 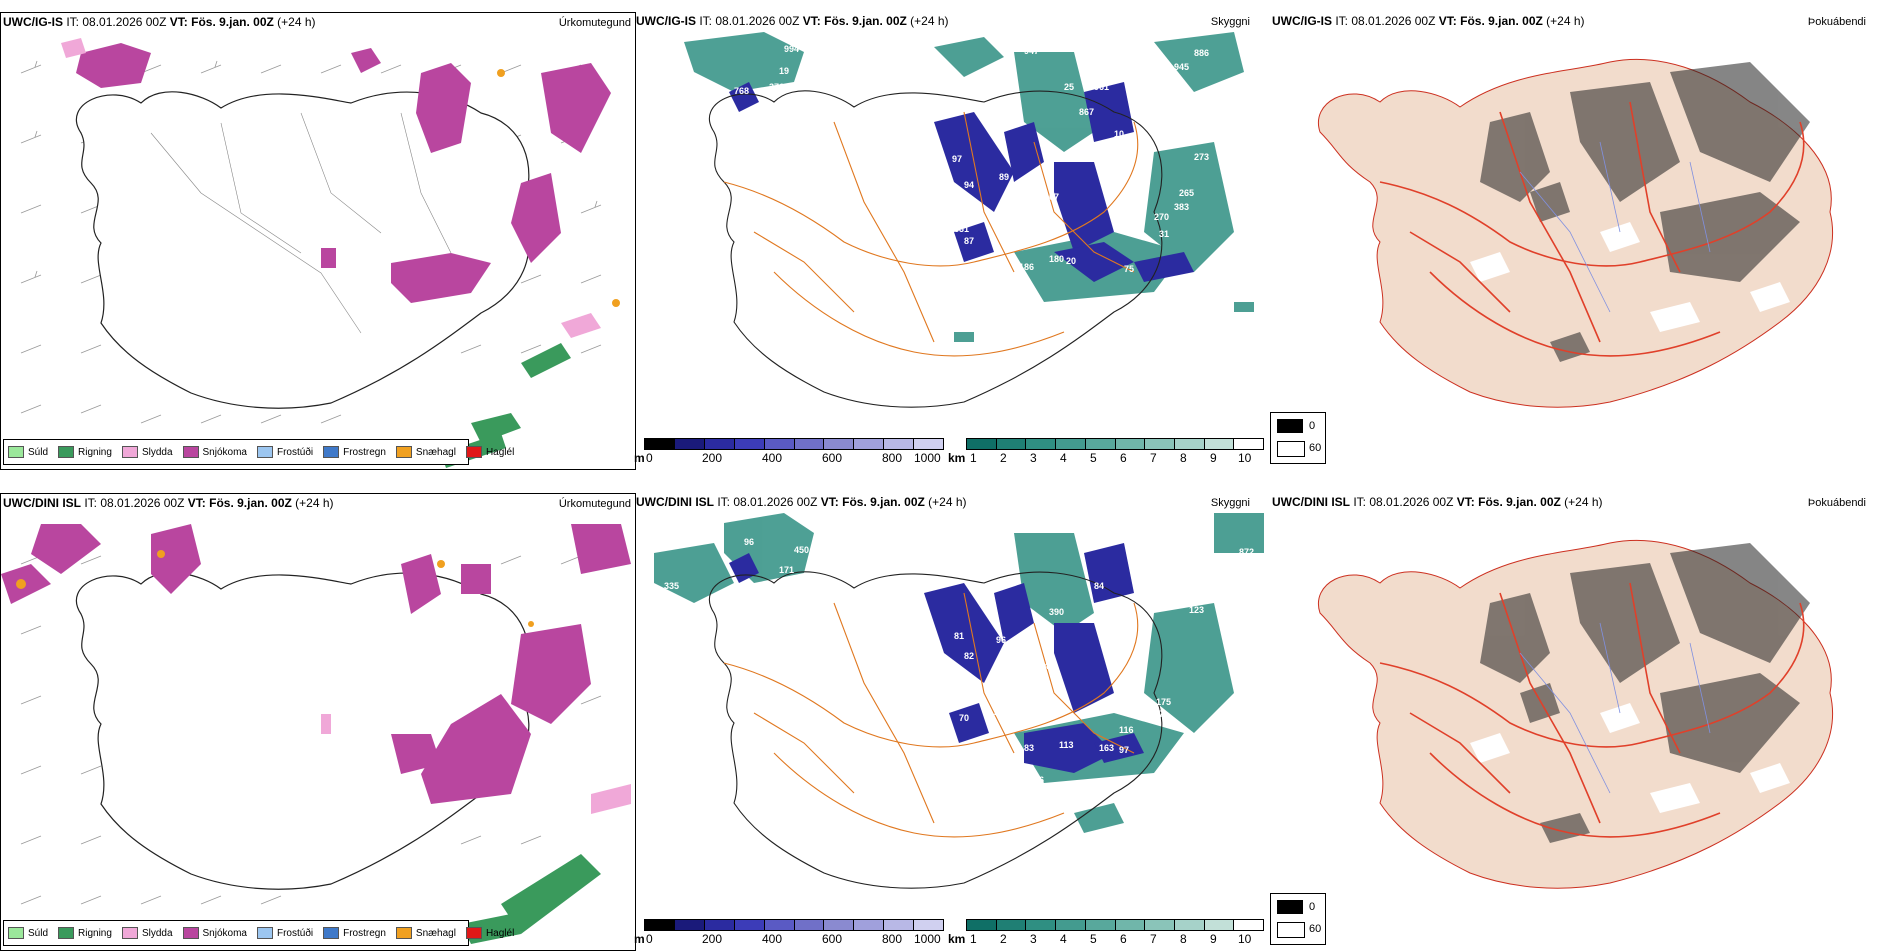 What do you see at coordinates (639, 458) in the screenshot?
I see `scale-unit: m` at bounding box center [639, 458].